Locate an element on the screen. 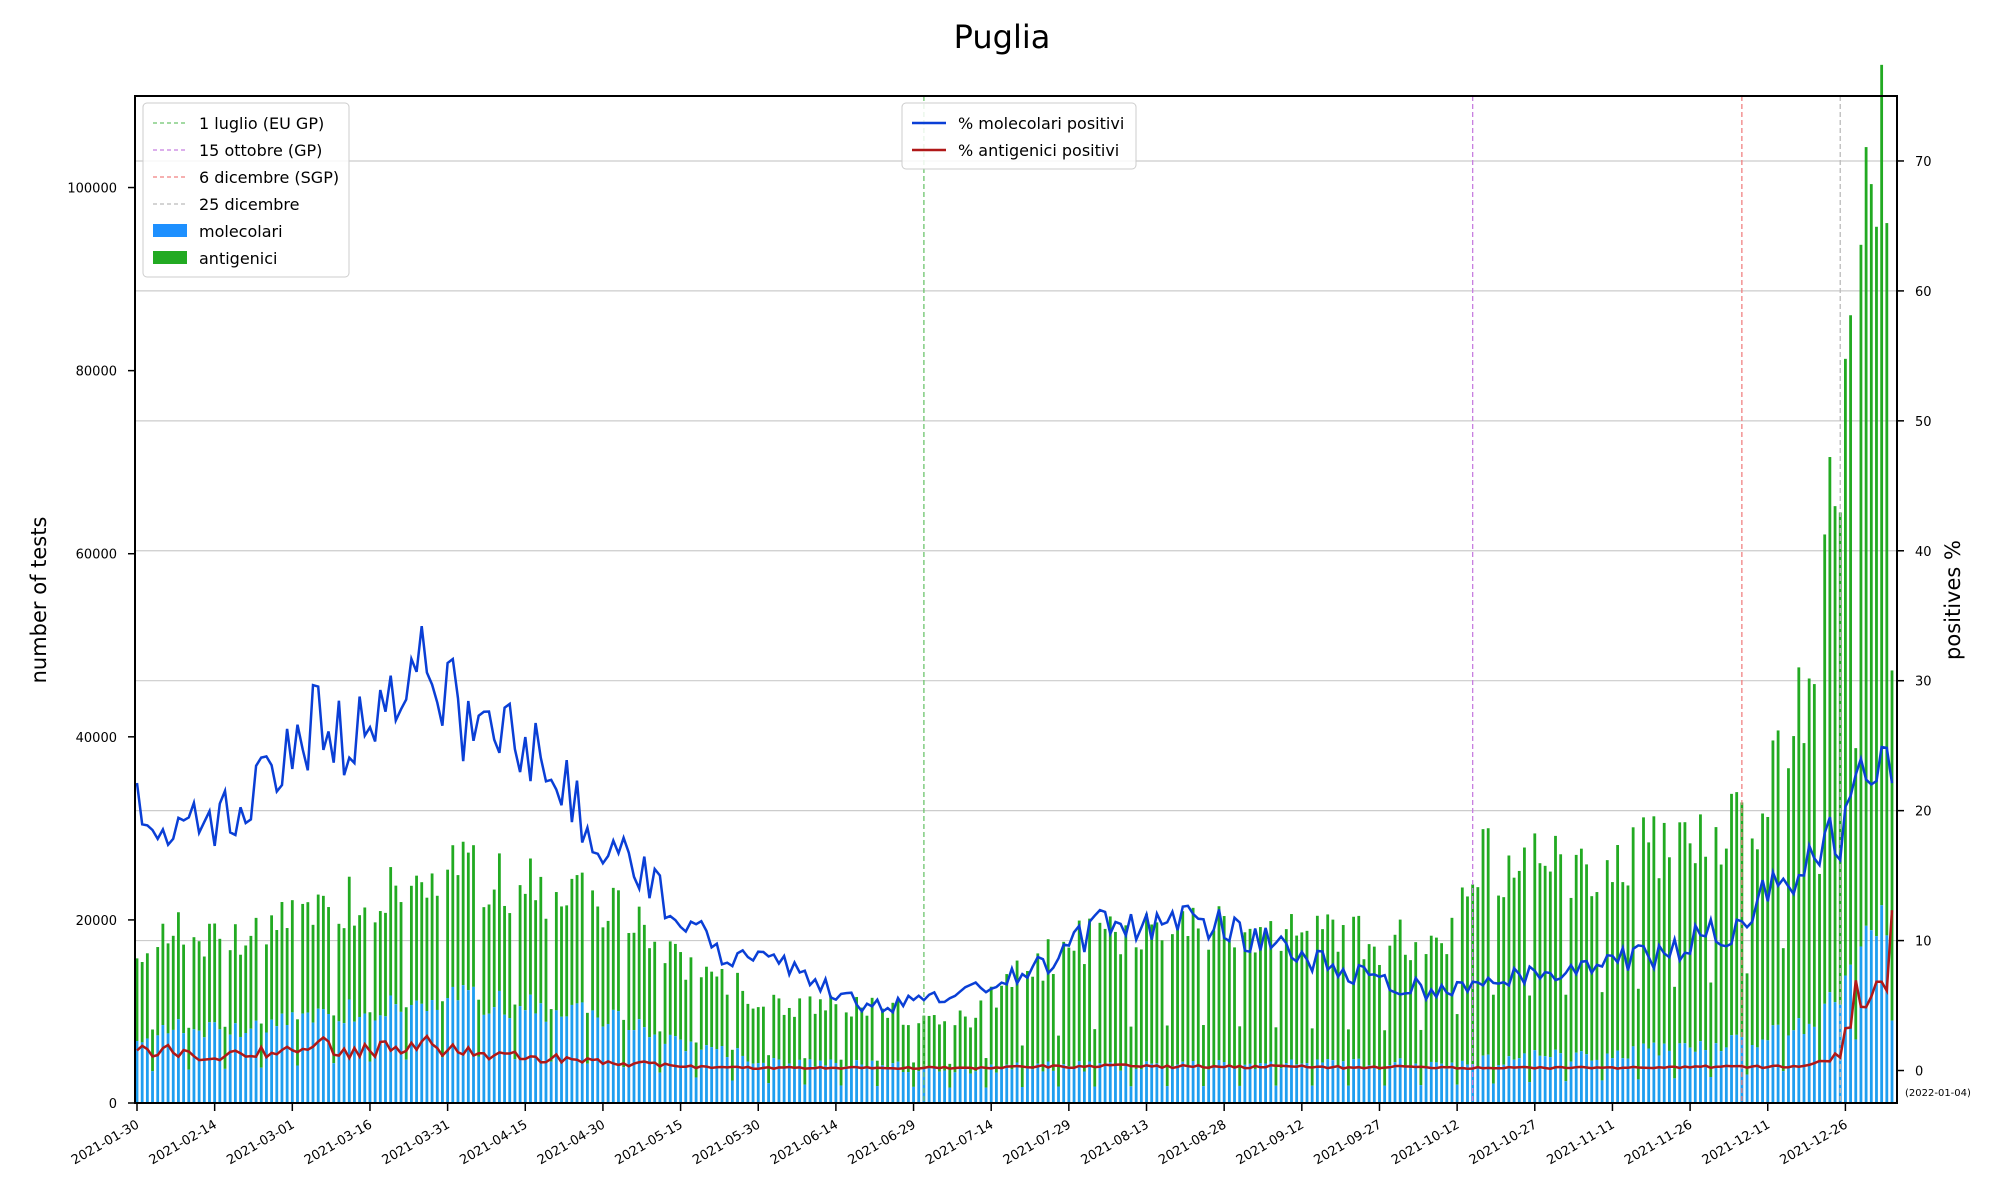  x-end-label: (2022-01-04) is located at coordinates (1938, 1093).